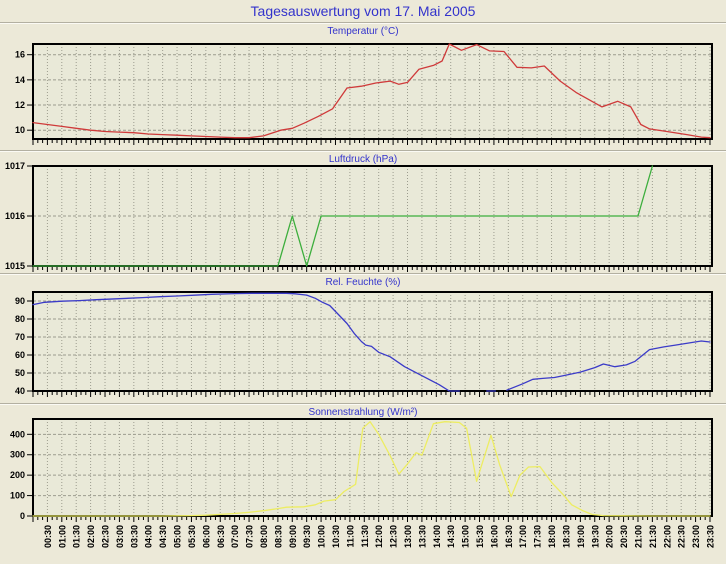  What do you see at coordinates (365, 536) in the screenshot?
I see `svg-text: 11:30` at bounding box center [365, 536].